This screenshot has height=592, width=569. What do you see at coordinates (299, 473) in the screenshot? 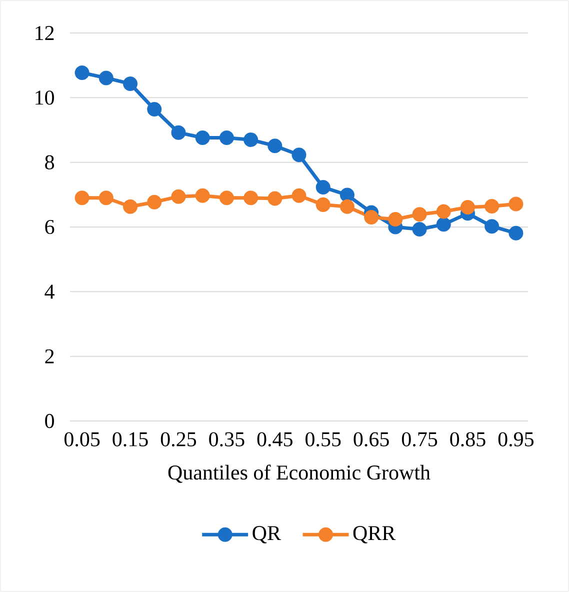
I see `x-axis-title: Quantiles of Economic Growth` at bounding box center [299, 473].